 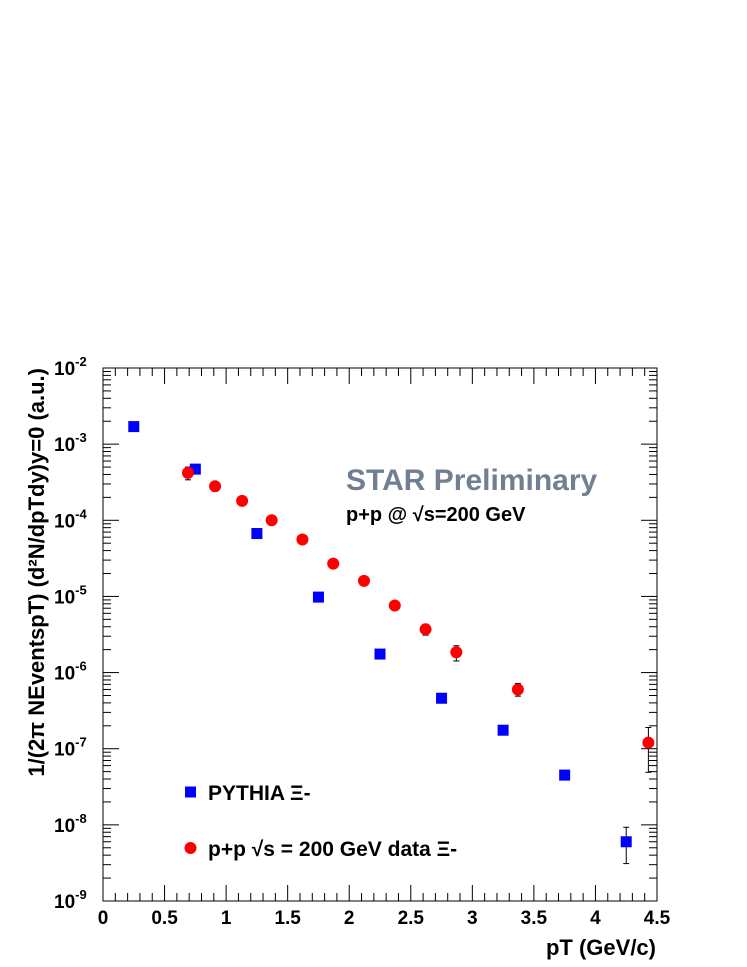 I want to click on y-tick-label: 10⁻³, so click(x=70, y=443).